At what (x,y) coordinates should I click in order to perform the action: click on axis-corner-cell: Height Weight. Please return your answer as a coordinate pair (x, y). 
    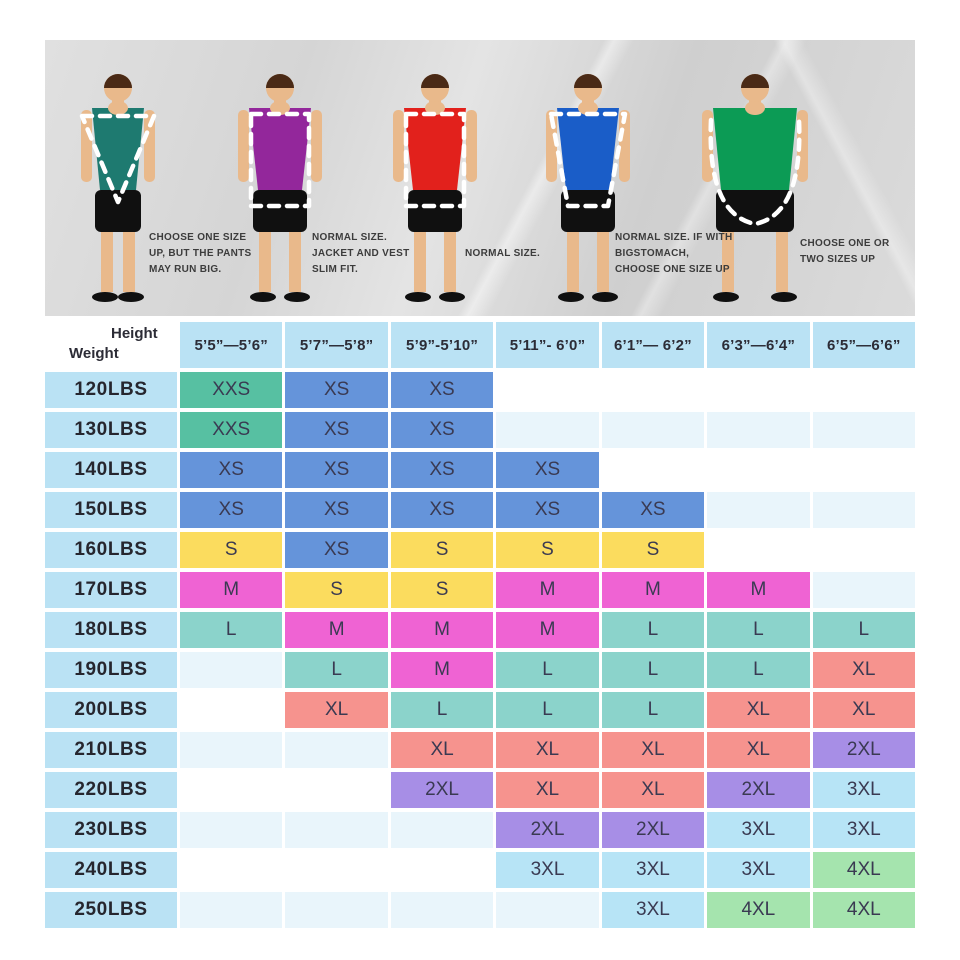
    Looking at the image, I should click on (111, 345).